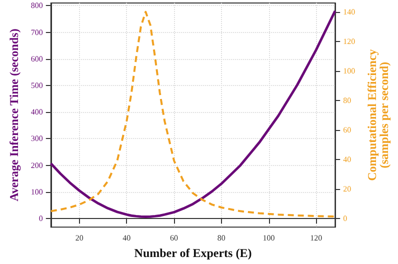 Image resolution: width=398 pixels, height=264 pixels. I want to click on y-tick-label: 0, so click(40, 219).